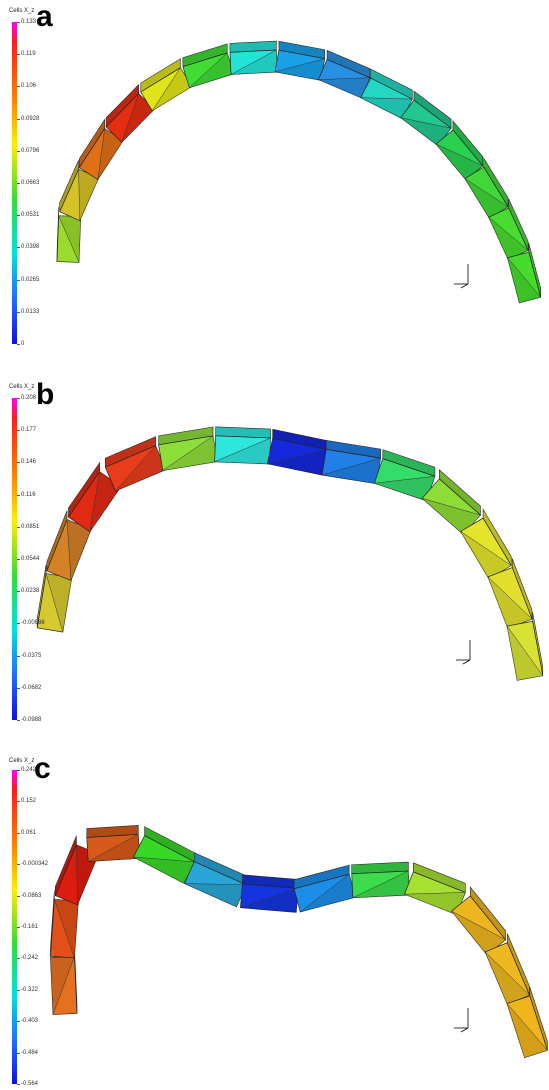  Describe the element at coordinates (26, 832) in the screenshot. I see `colorbar-tick-label: 0.061` at that location.